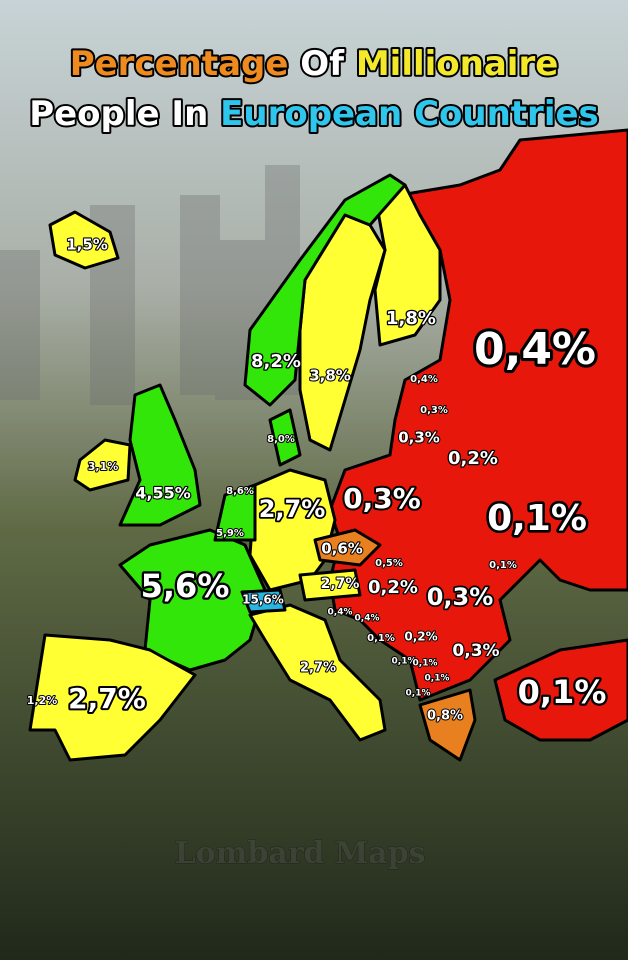  Describe the element at coordinates (325, 290) in the screenshot. I see `region-norway` at that location.